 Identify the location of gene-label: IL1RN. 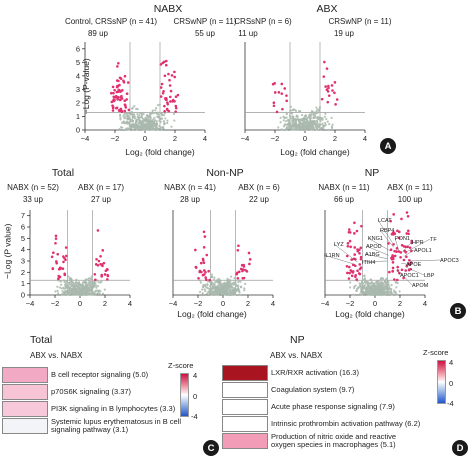
(332, 256).